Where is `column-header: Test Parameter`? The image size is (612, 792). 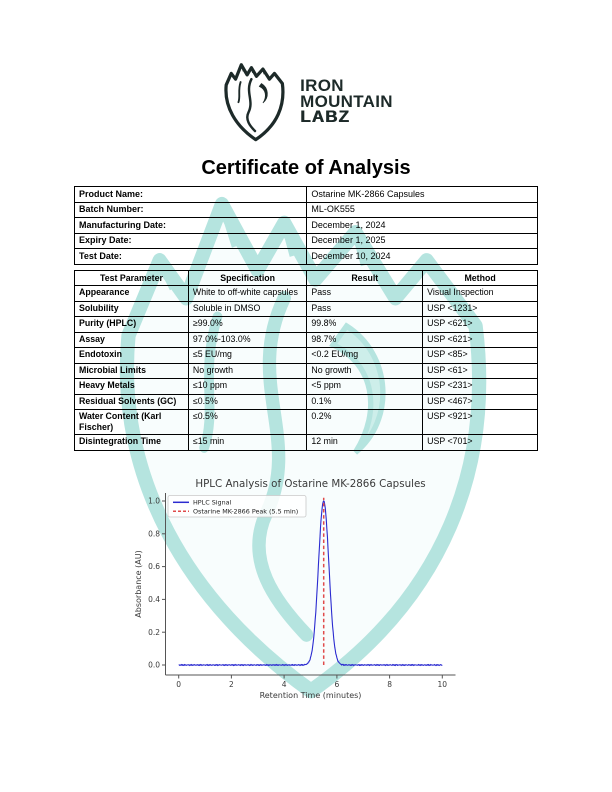
column-header: Test Parameter is located at coordinates (131, 278).